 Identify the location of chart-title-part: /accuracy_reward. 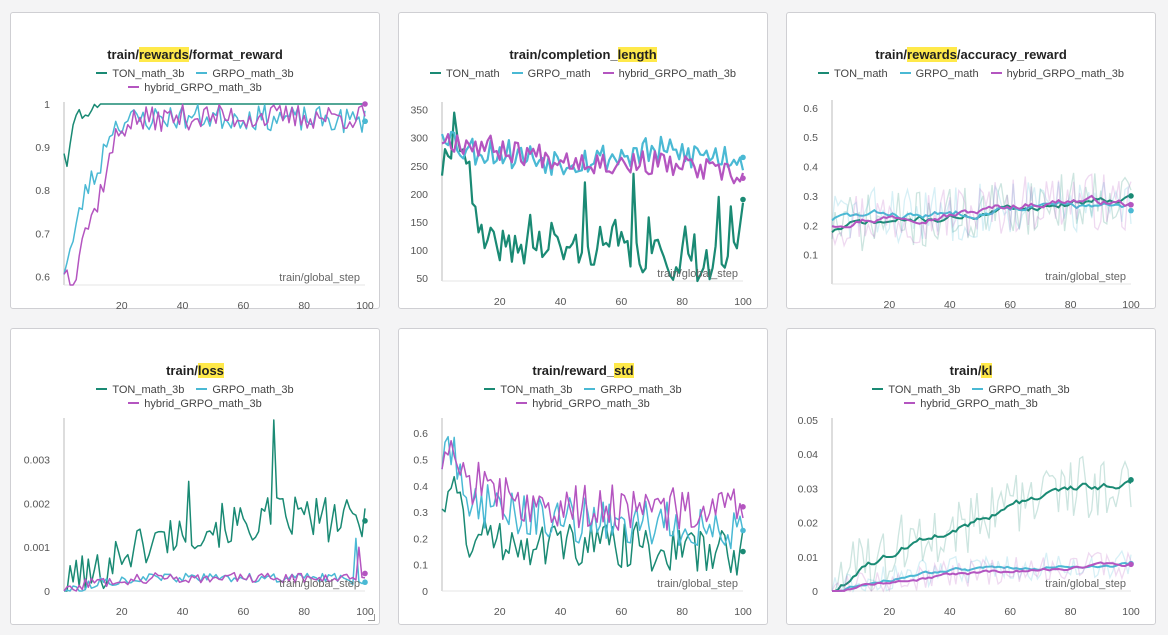
(1011, 54).